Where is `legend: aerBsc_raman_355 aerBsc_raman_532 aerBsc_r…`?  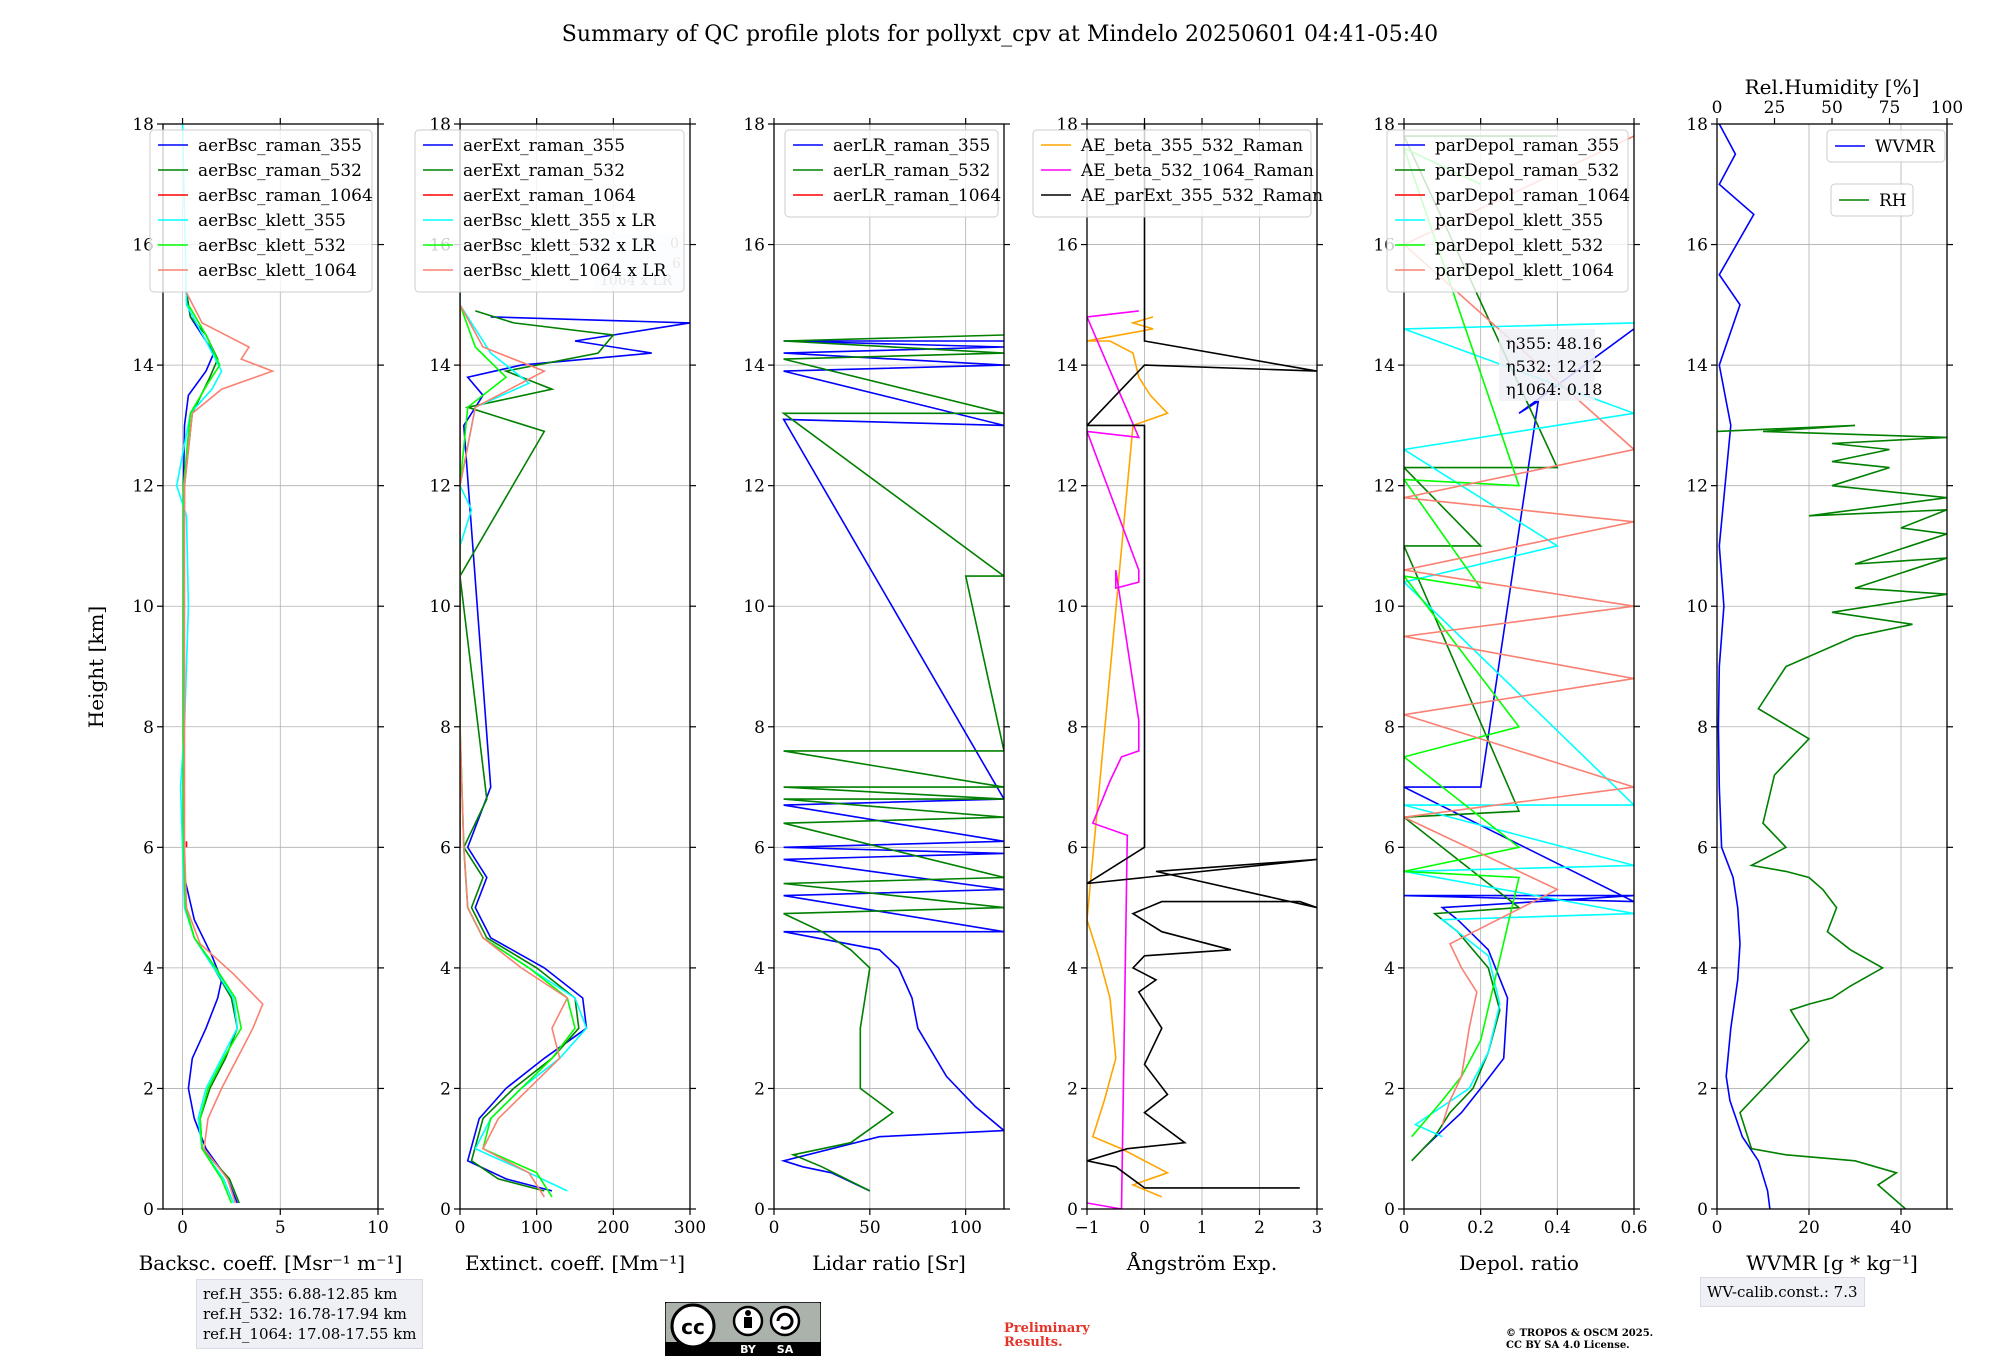
legend: aerBsc_raman_355 aerBsc_raman_532 aerBsc_r… is located at coordinates (261, 211).